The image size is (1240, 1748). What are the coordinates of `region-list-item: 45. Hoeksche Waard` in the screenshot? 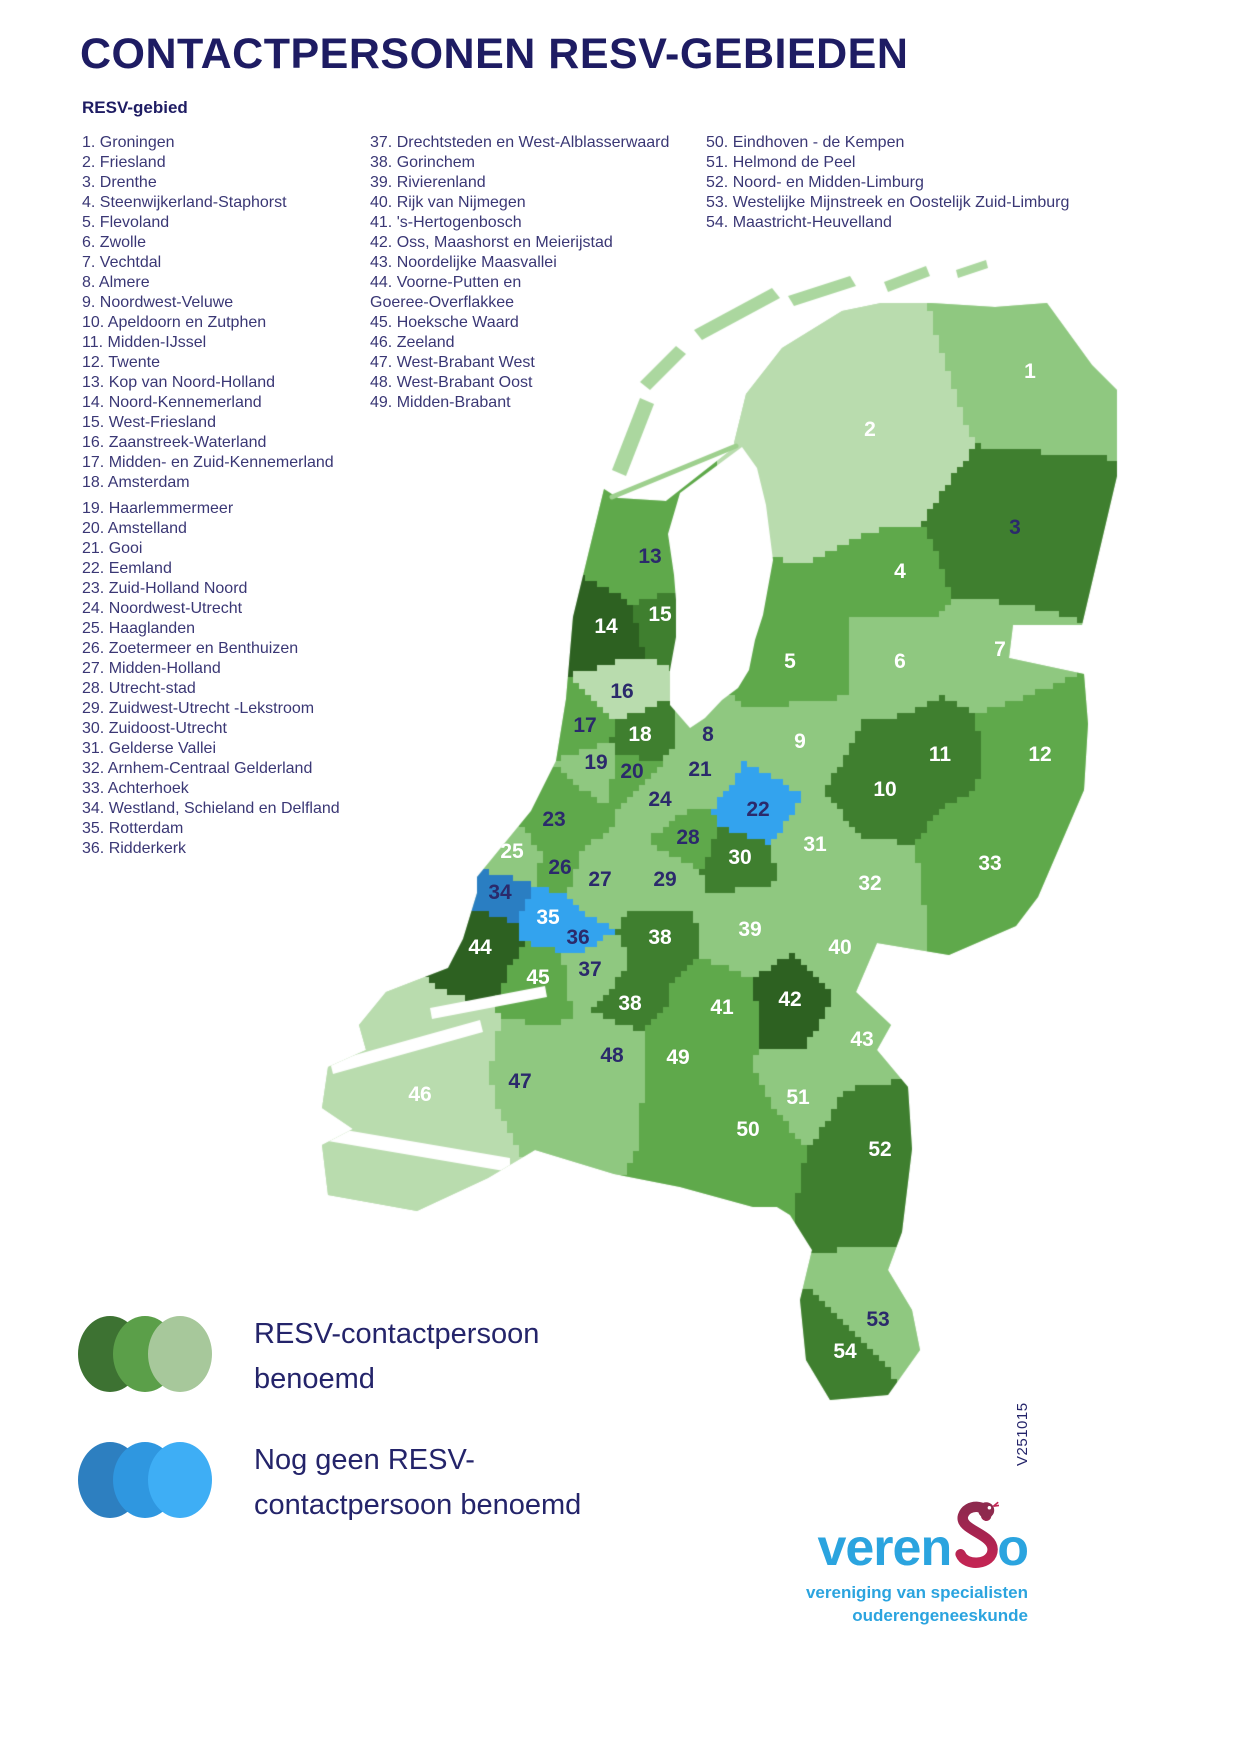 It's located at (444, 322).